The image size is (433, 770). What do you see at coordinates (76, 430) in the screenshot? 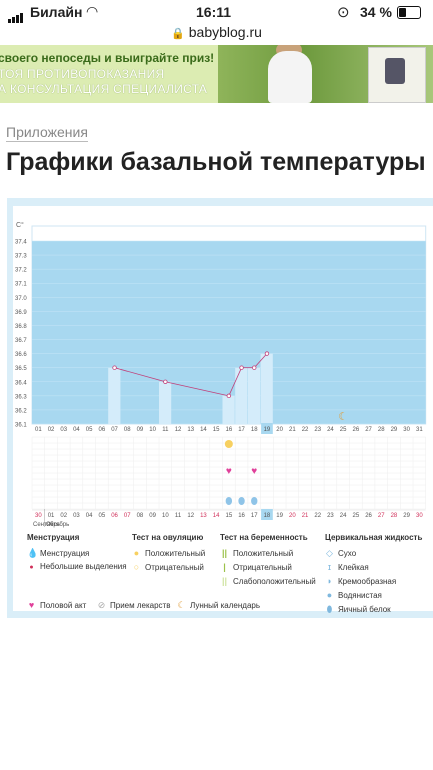
I see `cycle-day-label: 04` at bounding box center [76, 430].